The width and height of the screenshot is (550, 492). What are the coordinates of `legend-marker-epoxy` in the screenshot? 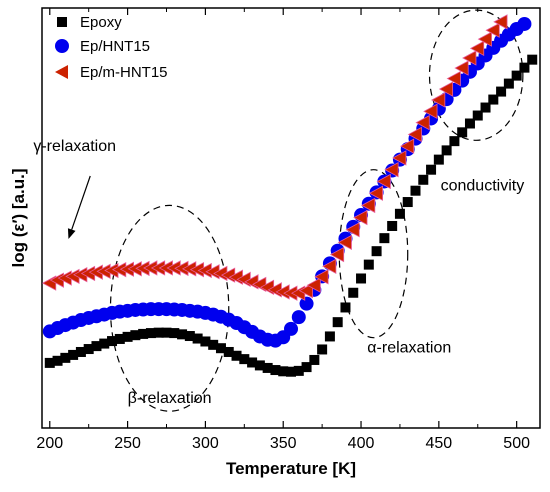 It's located at (62, 22).